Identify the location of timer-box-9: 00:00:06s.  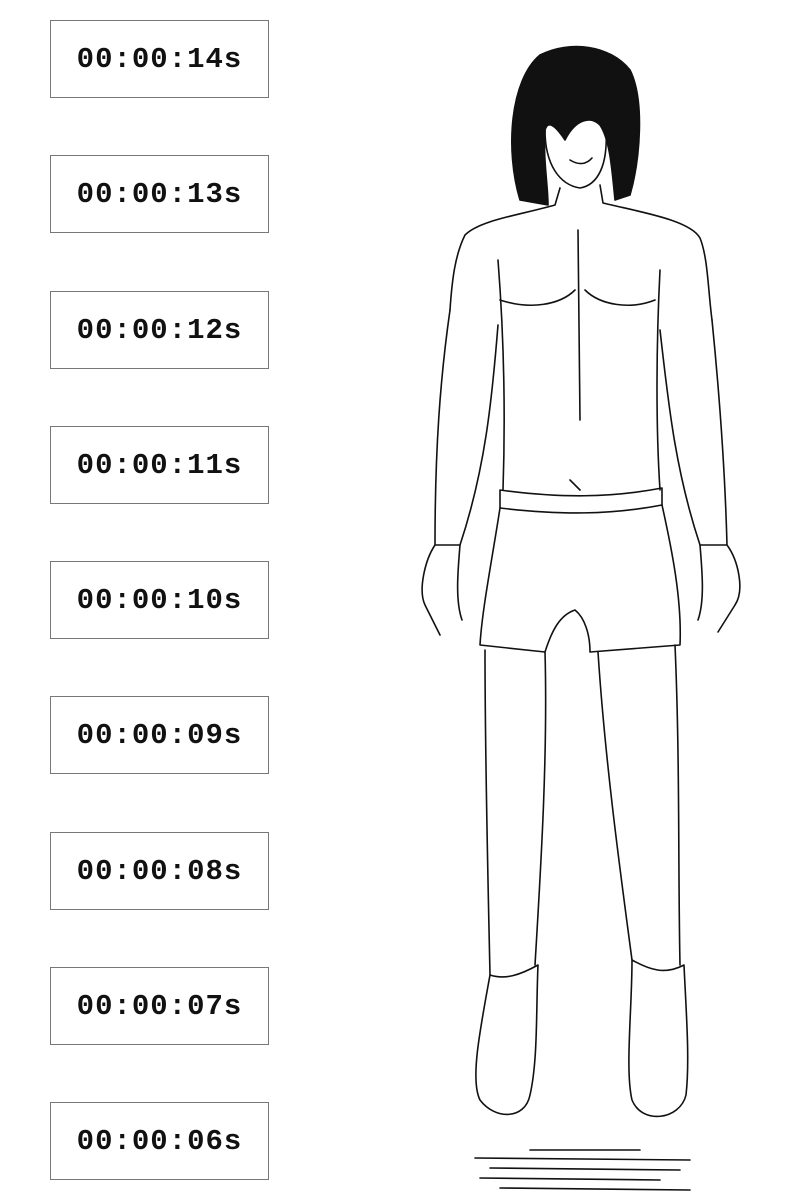
(159, 1141).